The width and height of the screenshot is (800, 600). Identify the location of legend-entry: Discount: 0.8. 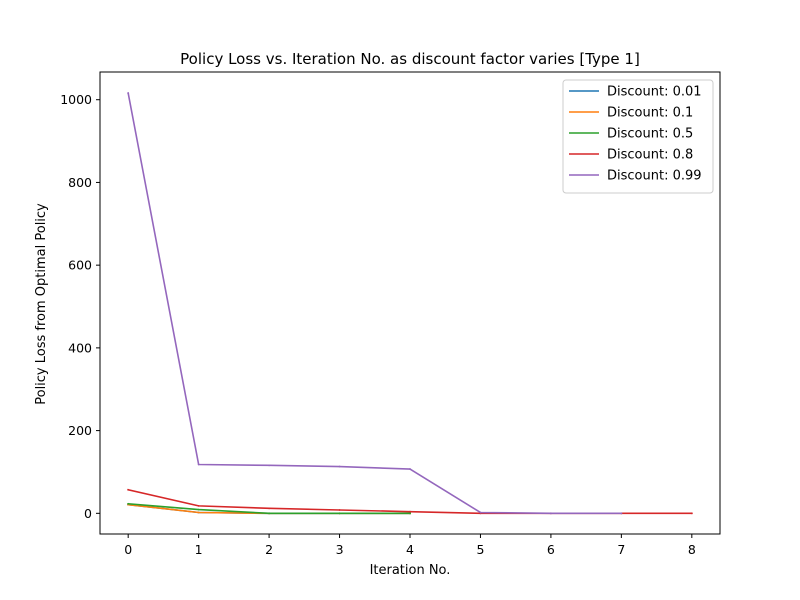
(650, 155).